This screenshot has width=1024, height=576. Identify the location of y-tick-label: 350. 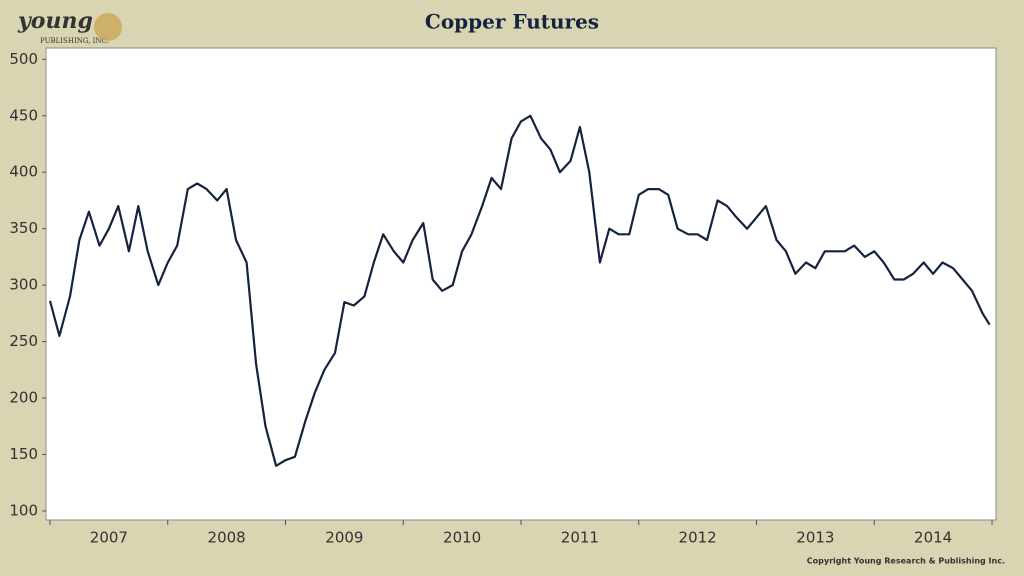
(23, 228).